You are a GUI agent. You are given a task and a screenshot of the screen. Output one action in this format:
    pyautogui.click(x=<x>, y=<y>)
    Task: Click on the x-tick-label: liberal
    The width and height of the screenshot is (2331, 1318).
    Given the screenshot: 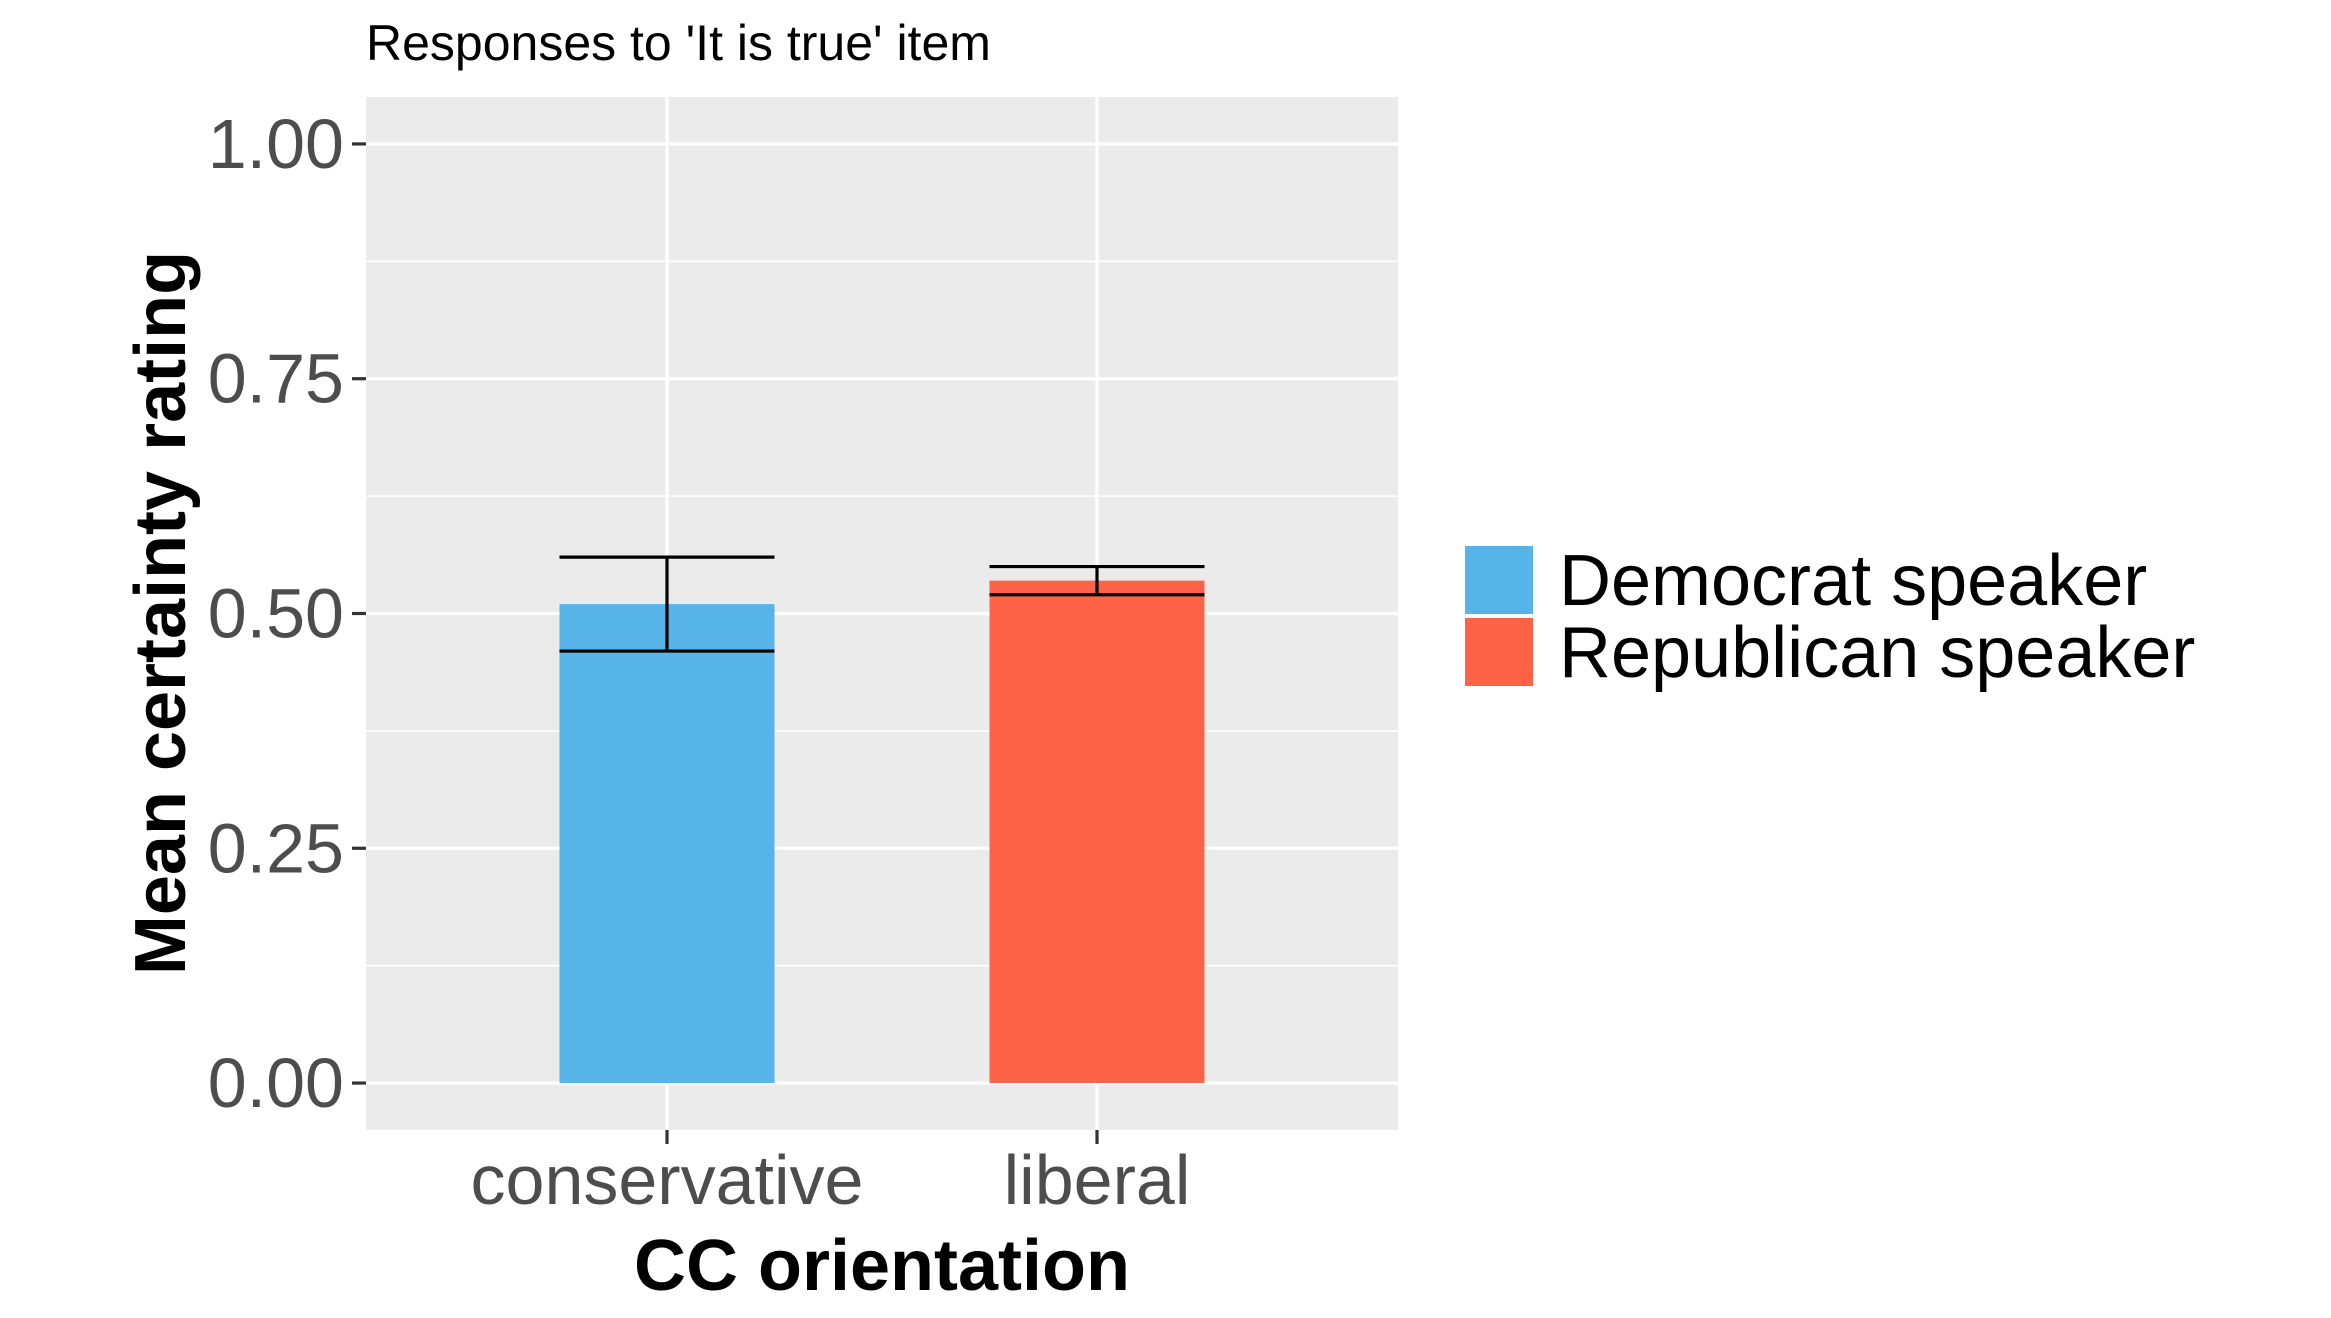 What is the action you would take?
    pyautogui.click(x=1097, y=1180)
    